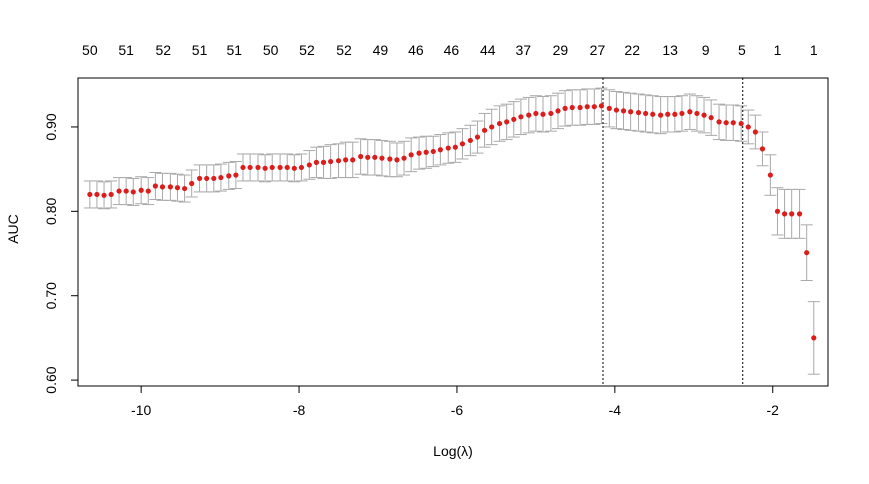  I want to click on x-tick-label: -2, so click(773, 410).